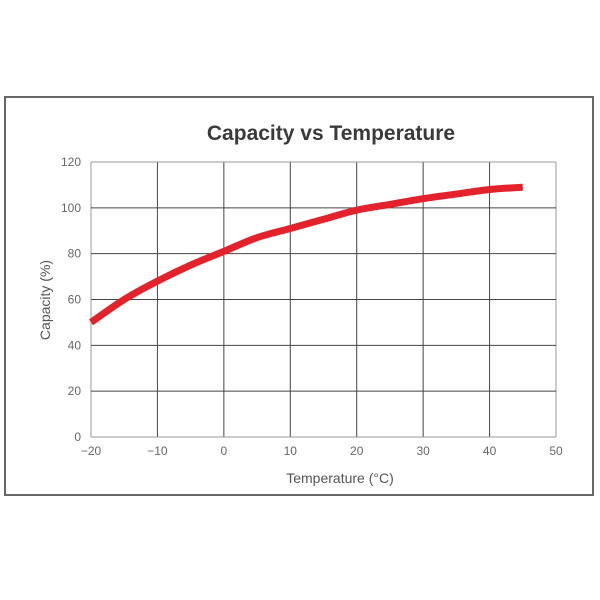 This screenshot has height=600, width=600. Describe the element at coordinates (340, 478) in the screenshot. I see `x-axis-label: Temperature (°C)` at that location.